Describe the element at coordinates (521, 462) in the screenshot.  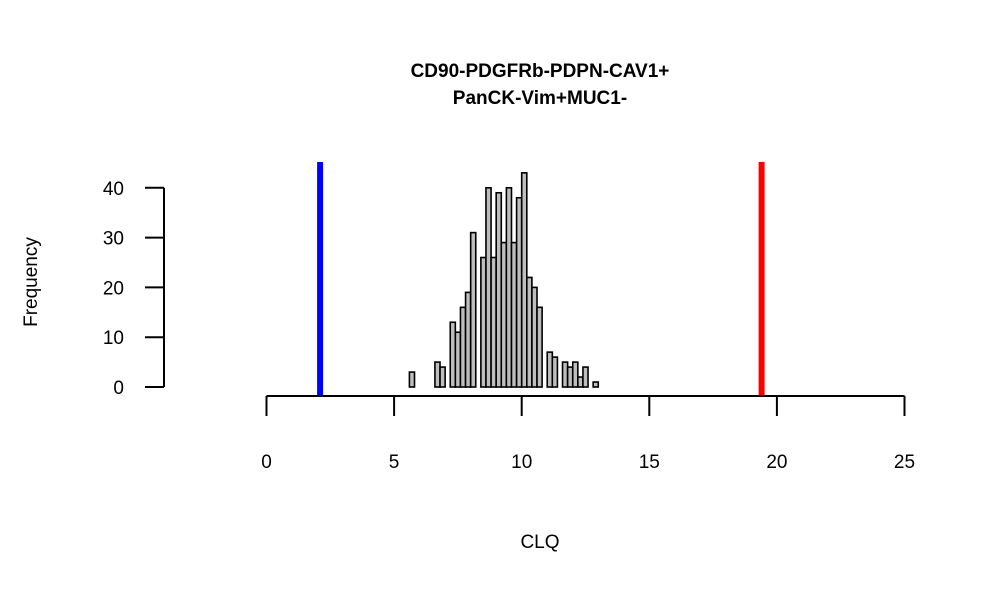
I see `x-tick-label: 10` at that location.